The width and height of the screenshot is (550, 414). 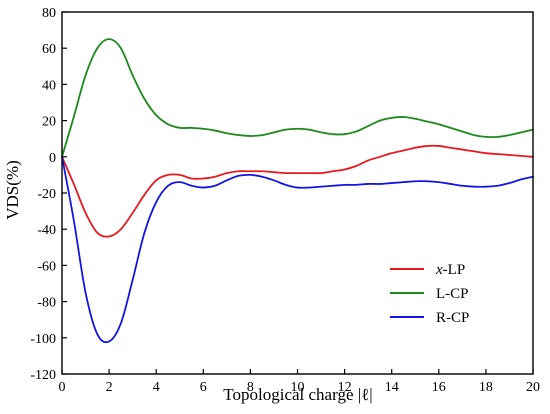 I want to click on y-tick-label: -60, so click(x=46, y=266).